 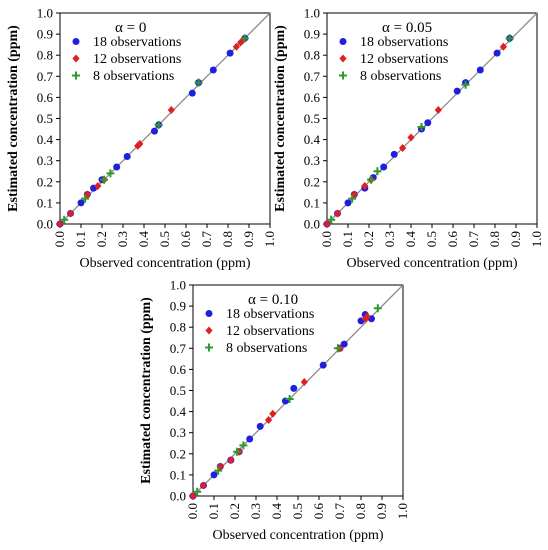 What do you see at coordinates (133, 76) in the screenshot?
I see `legend-label: 8 observations` at bounding box center [133, 76].